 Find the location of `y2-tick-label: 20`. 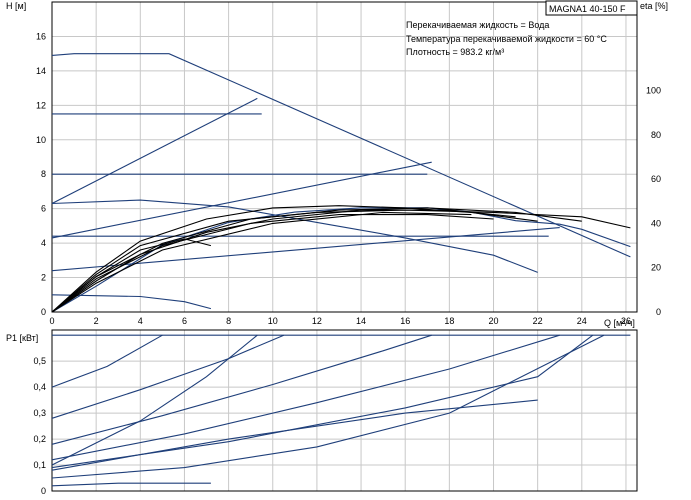

y2-tick-label: 20 is located at coordinates (656, 268).